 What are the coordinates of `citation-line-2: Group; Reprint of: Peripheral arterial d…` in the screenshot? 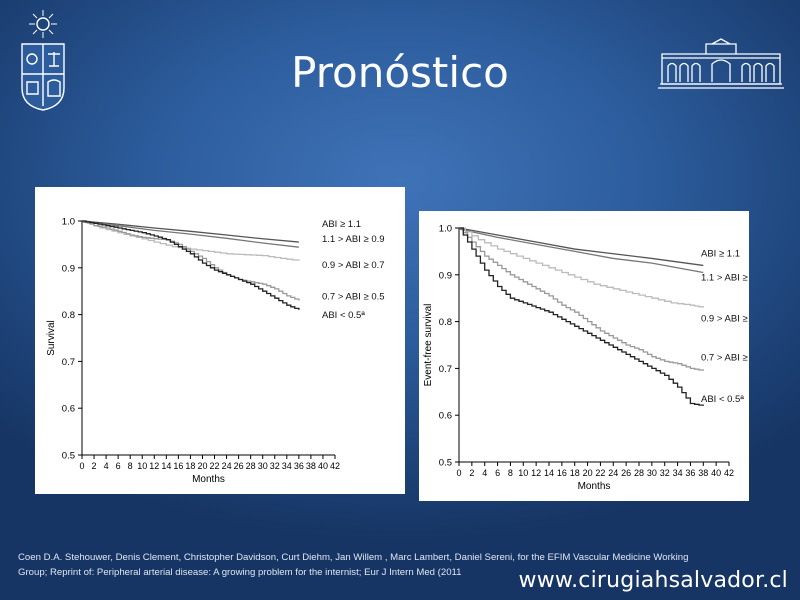 It's located at (240, 572).